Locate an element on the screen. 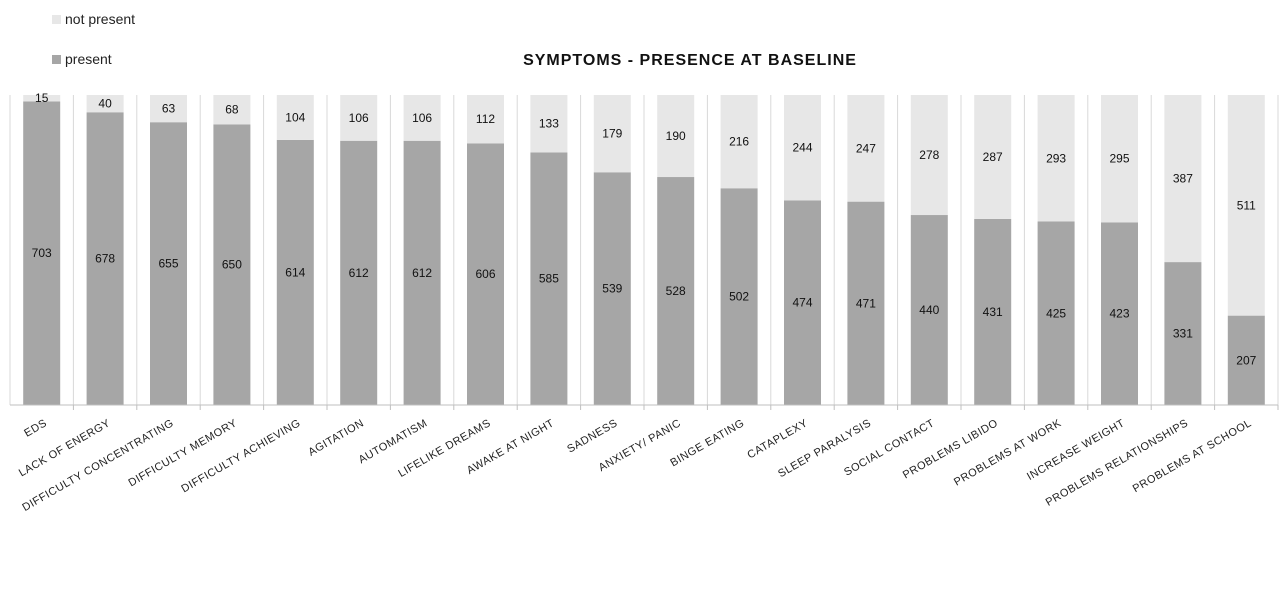 The image size is (1284, 606). data-label-not-present: 133 is located at coordinates (549, 124).